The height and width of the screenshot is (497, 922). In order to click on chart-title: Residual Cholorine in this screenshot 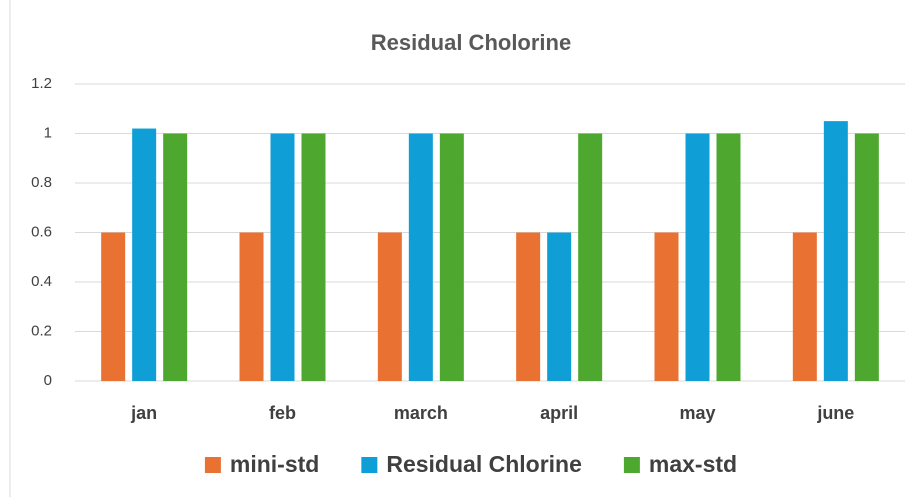, I will do `click(471, 42)`.